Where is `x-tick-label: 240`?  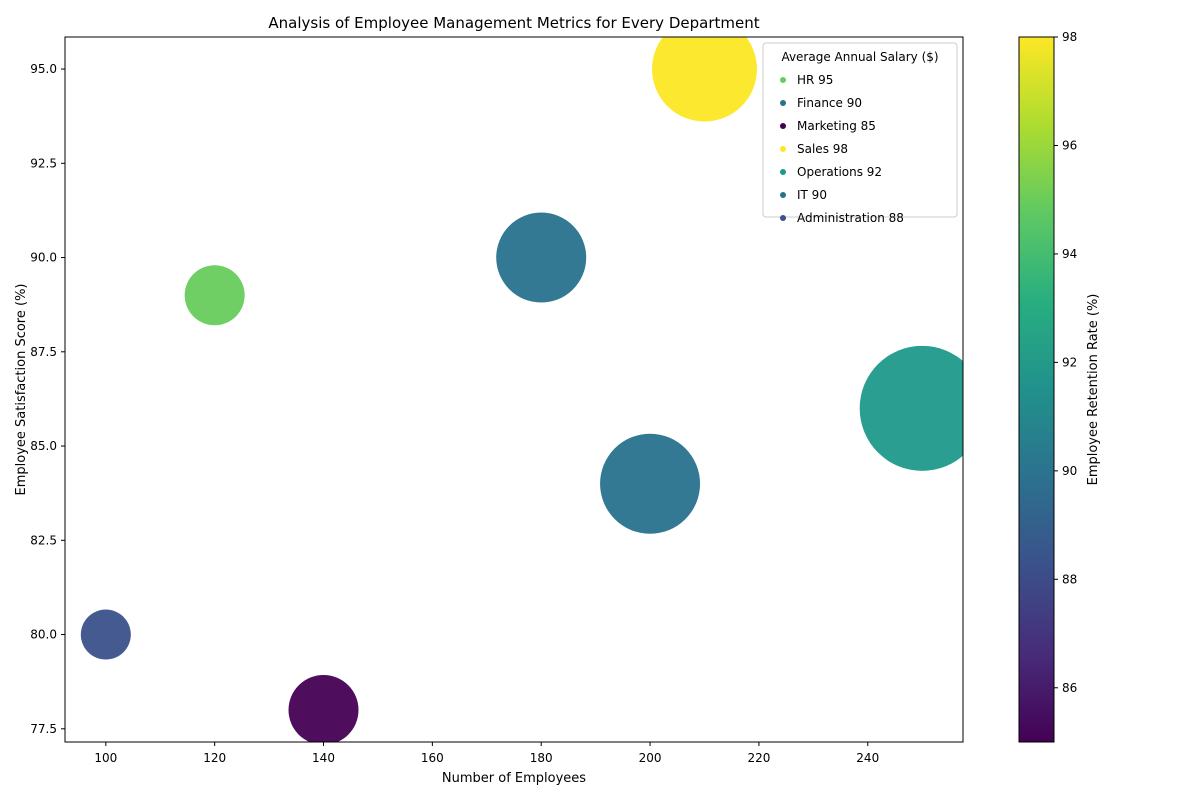
x-tick-label: 240 is located at coordinates (867, 758).